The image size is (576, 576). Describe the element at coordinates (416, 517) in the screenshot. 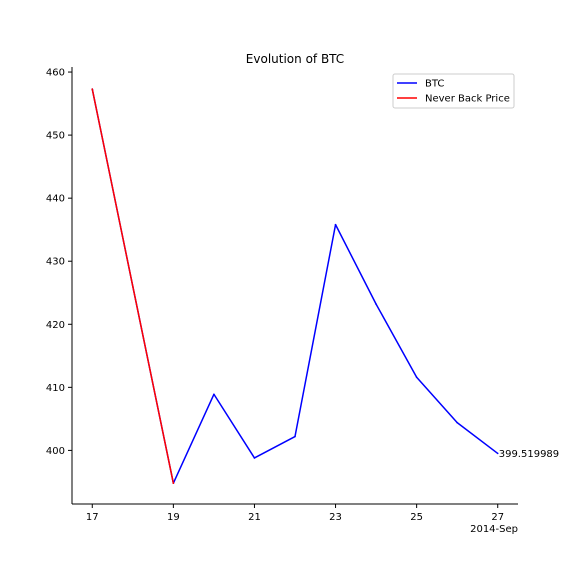

I see `x-tick-label: 25` at that location.